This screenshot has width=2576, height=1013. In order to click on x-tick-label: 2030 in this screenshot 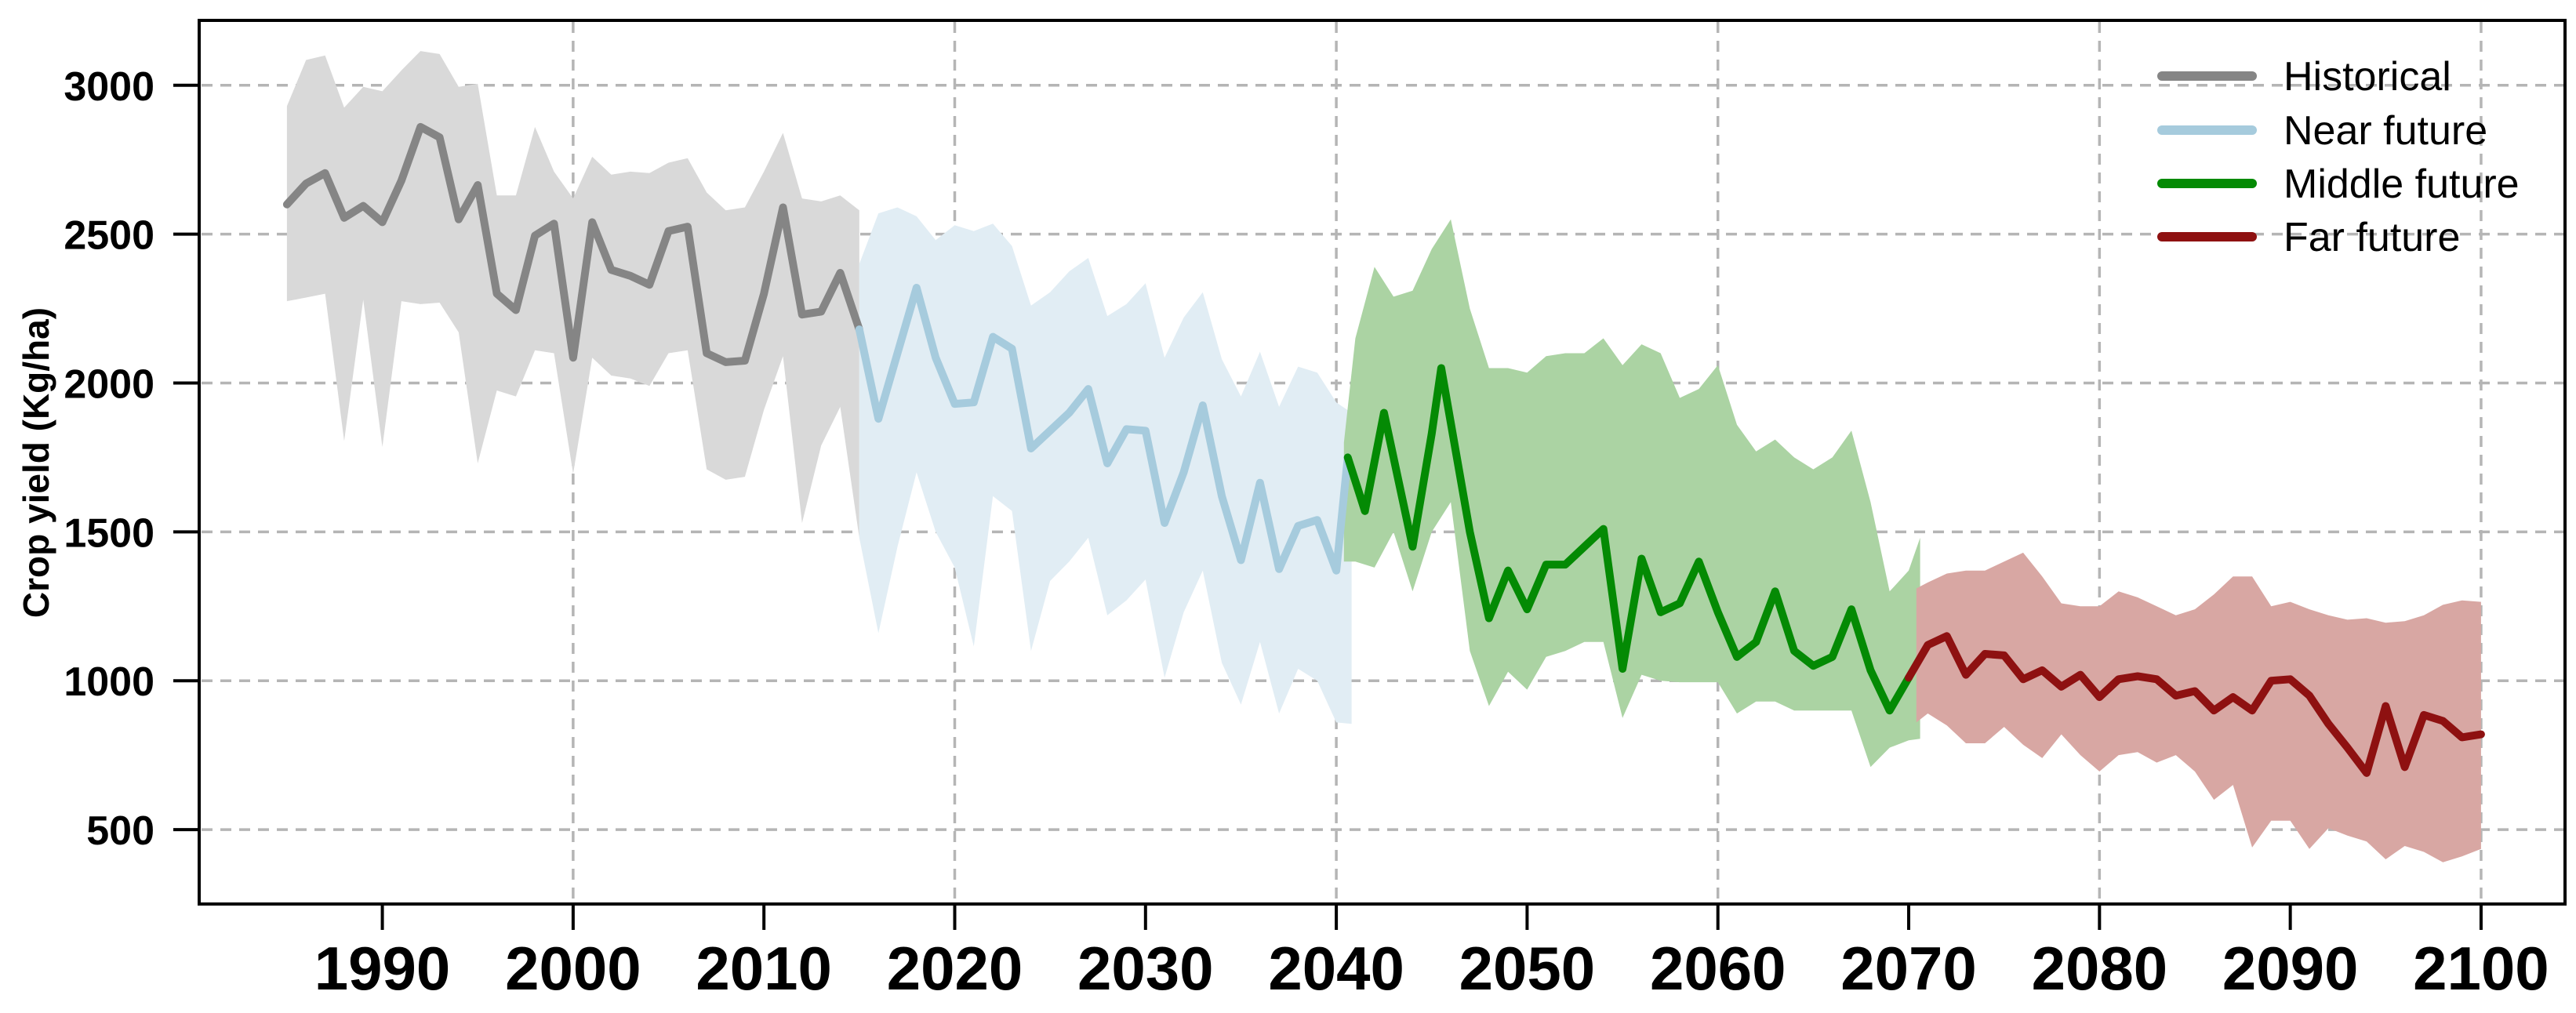, I will do `click(1145, 968)`.